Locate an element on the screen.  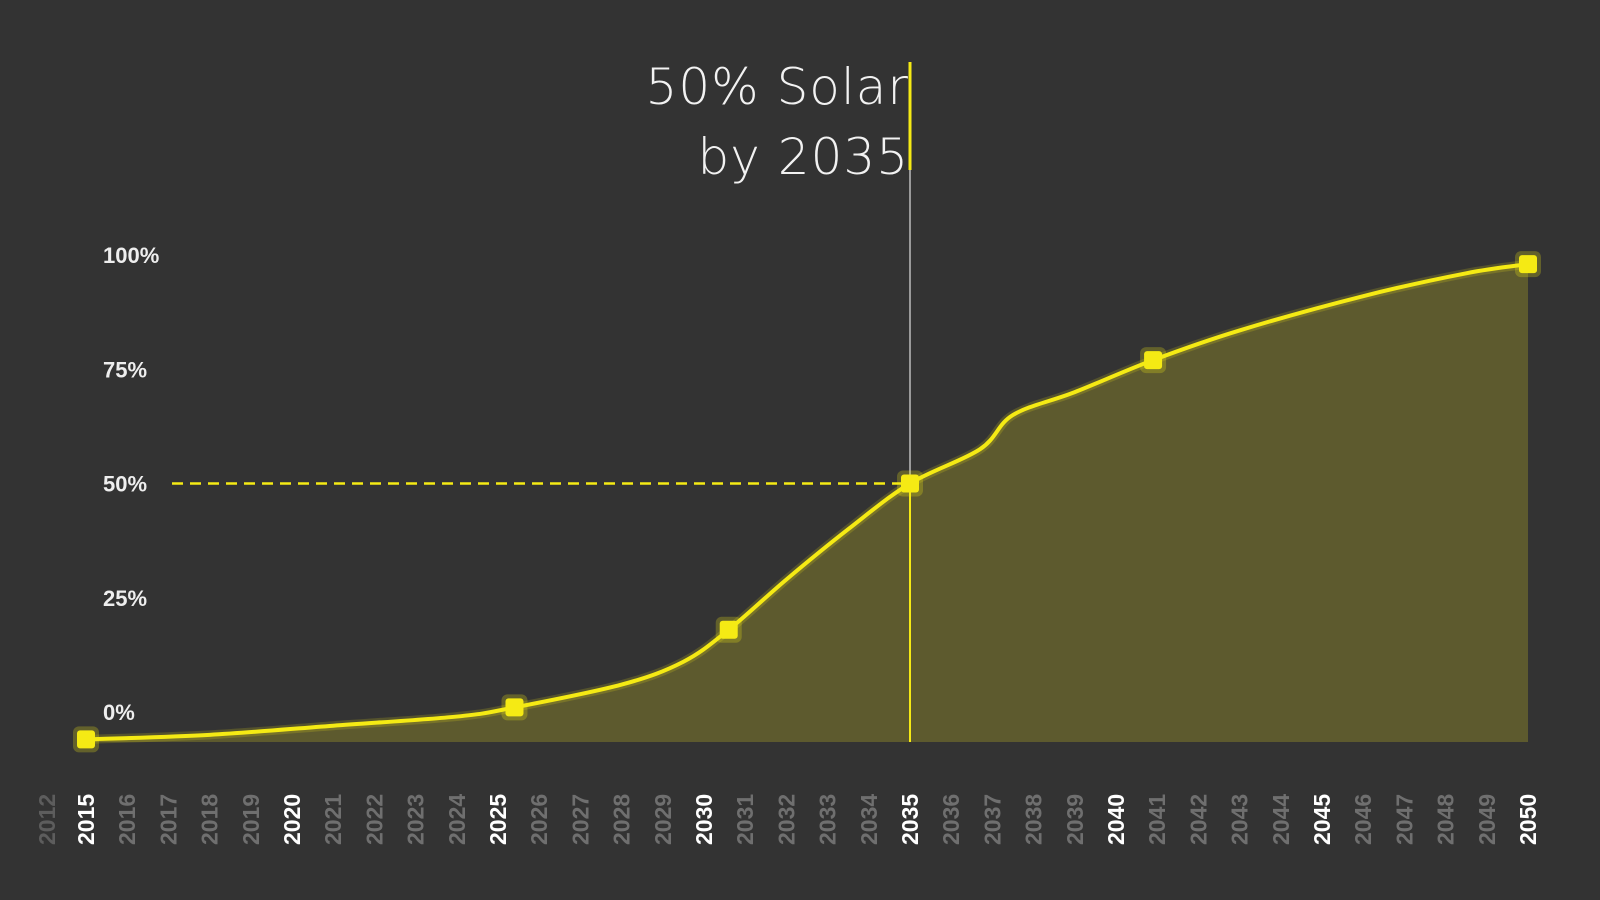
x-tick-label: 2026 is located at coordinates (539, 819).